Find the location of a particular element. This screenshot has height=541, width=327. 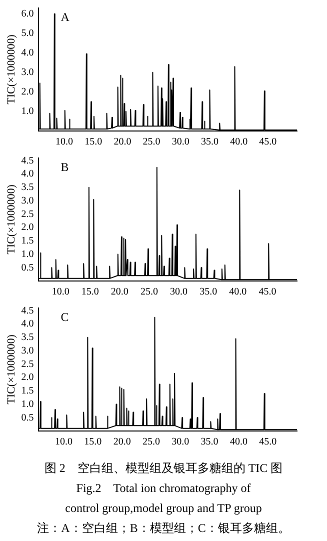

chart-title: C is located at coordinates (64, 317).